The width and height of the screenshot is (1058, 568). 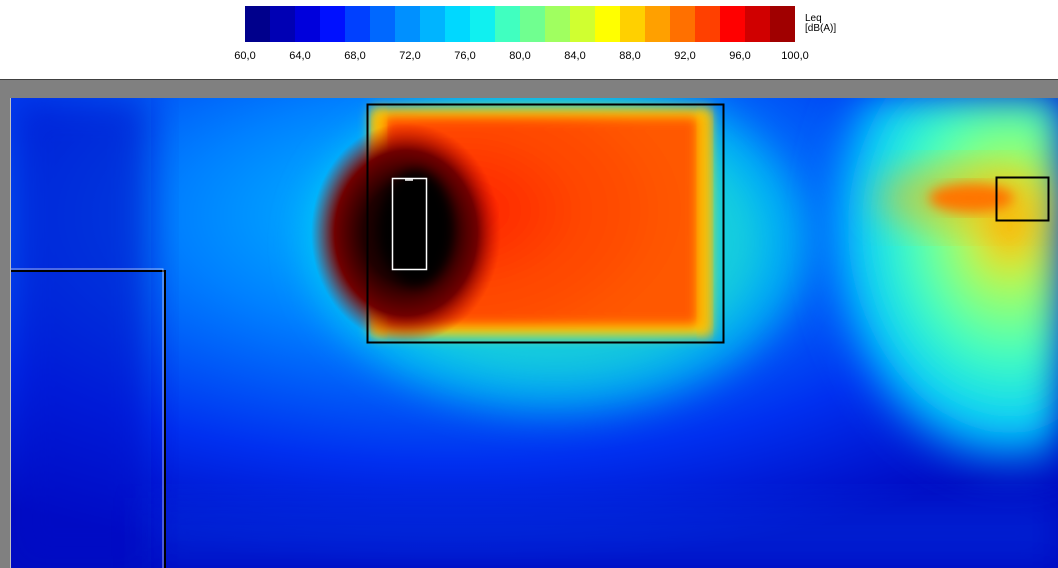 I want to click on source-right-outline, so click(x=1022, y=199).